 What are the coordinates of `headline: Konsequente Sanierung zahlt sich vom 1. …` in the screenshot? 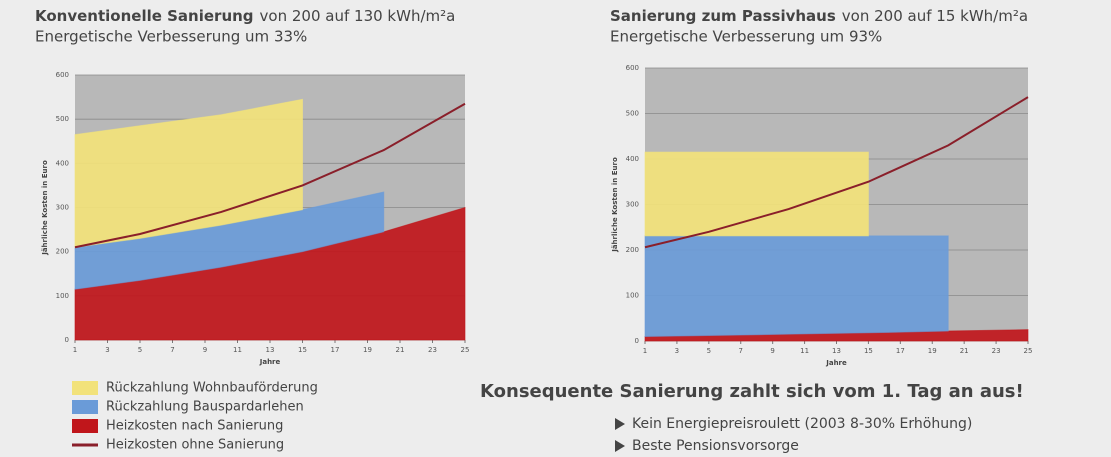 It's located at (752, 391).